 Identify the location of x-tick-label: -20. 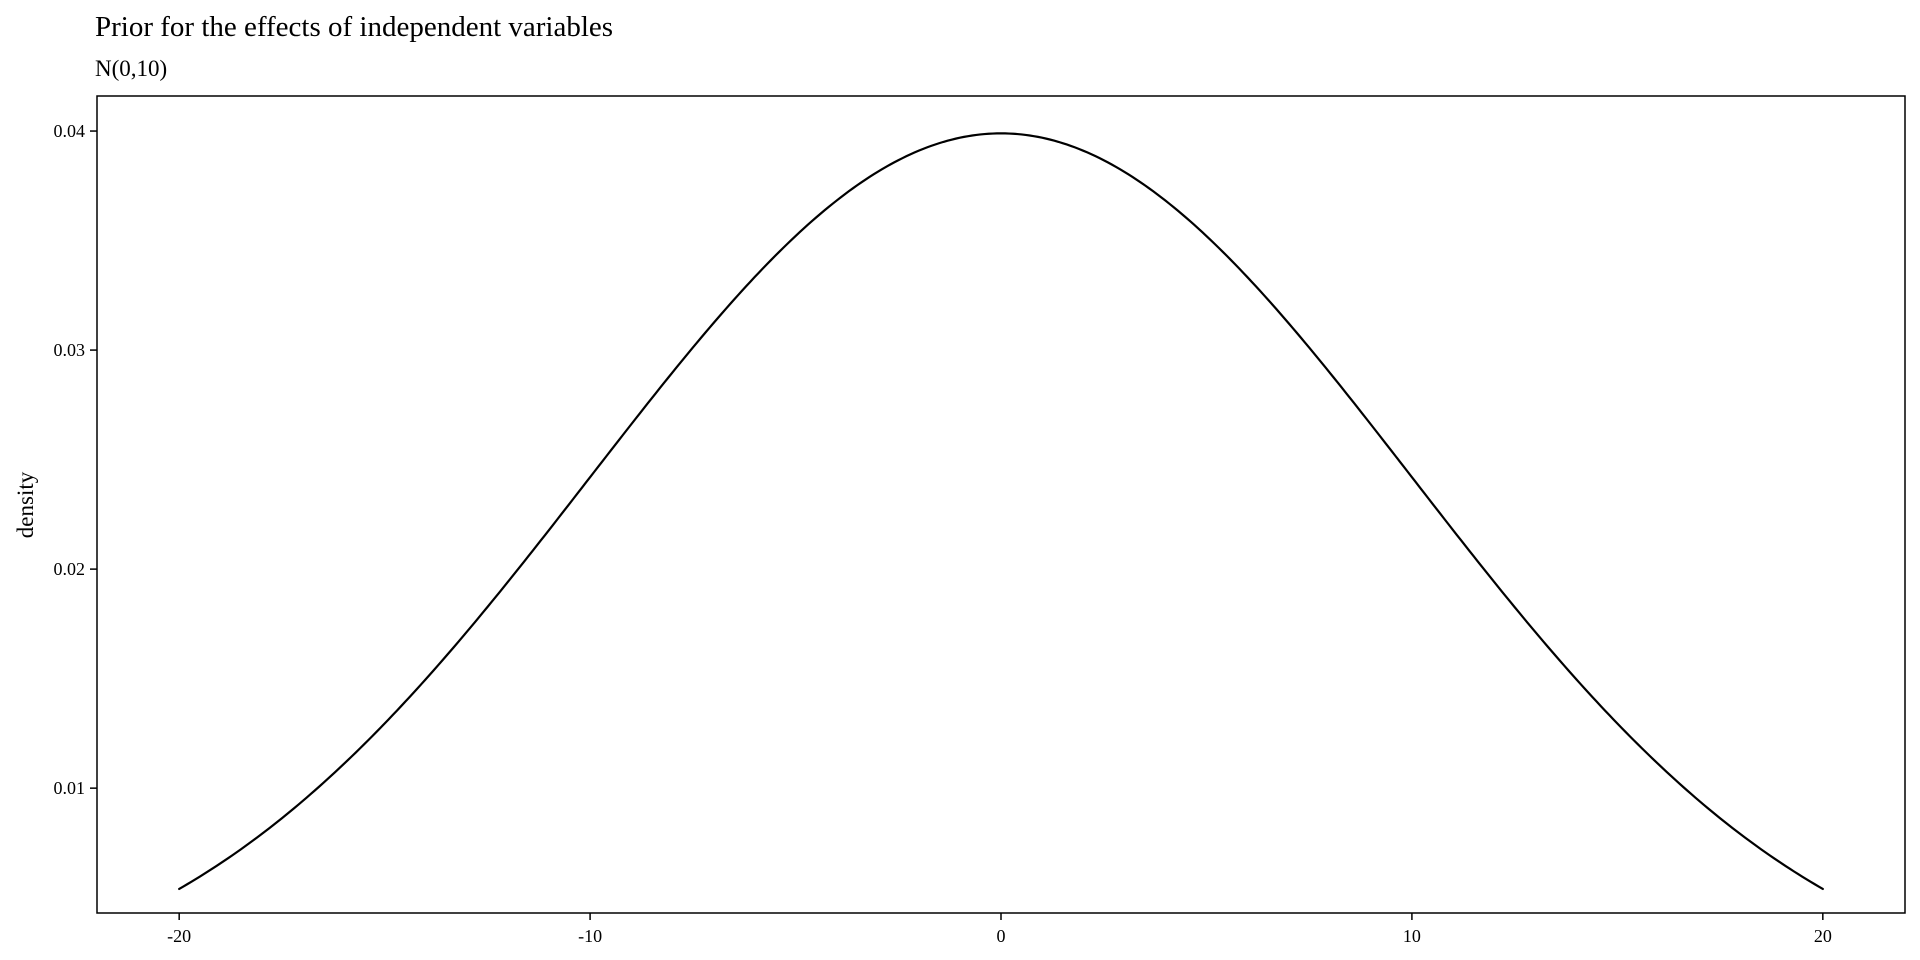
(179, 936).